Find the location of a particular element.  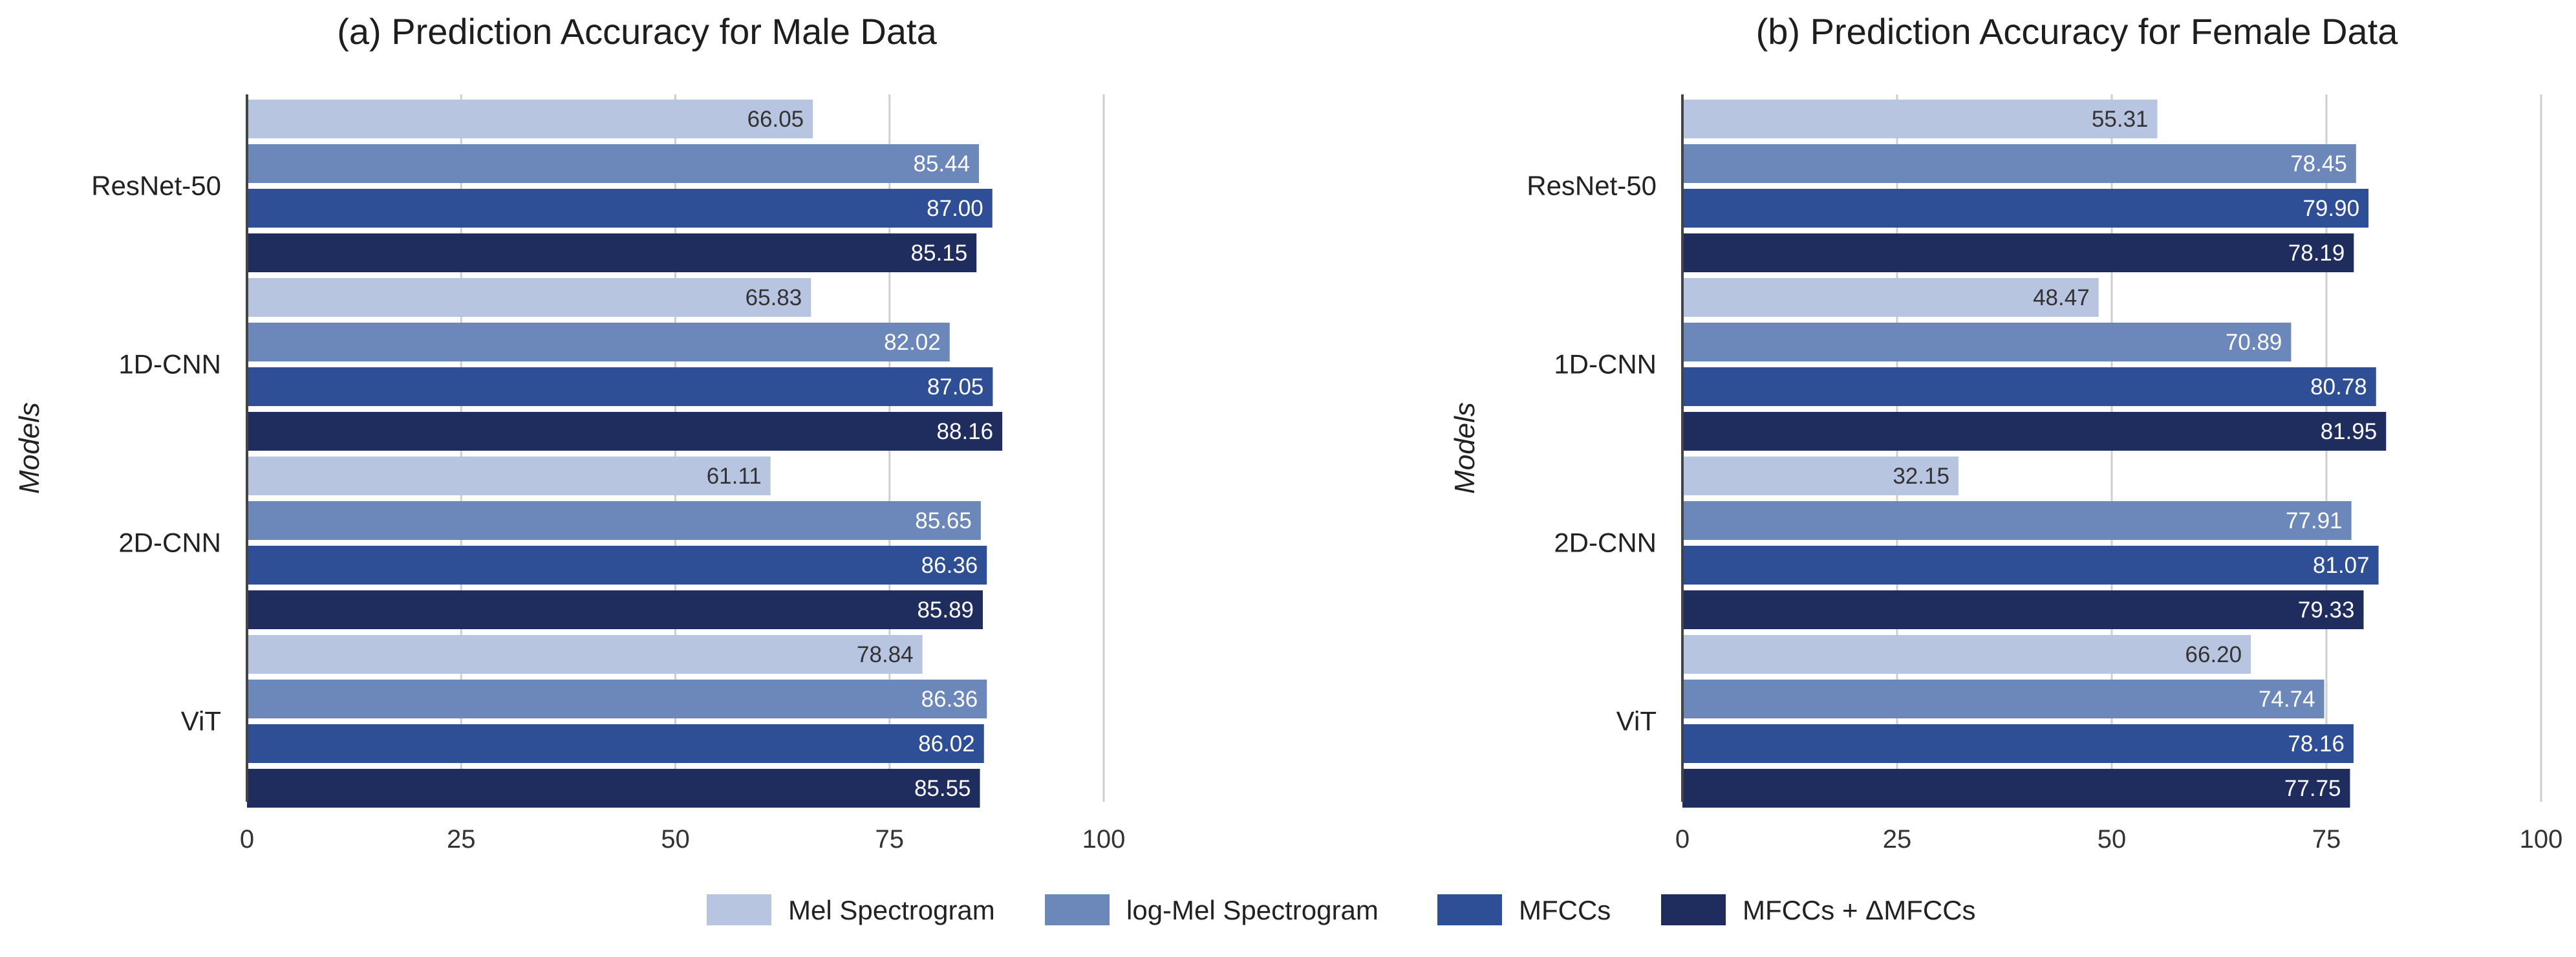

bar-value-label: 66.05 is located at coordinates (775, 119).